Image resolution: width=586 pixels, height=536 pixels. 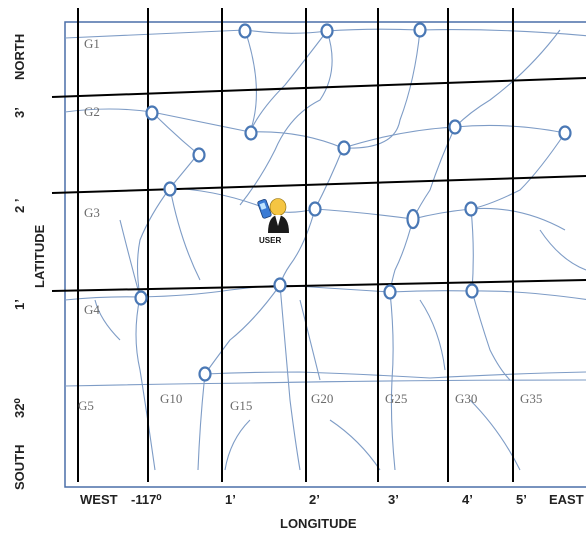 What do you see at coordinates (273, 215) in the screenshot?
I see `user-icon` at bounding box center [273, 215].